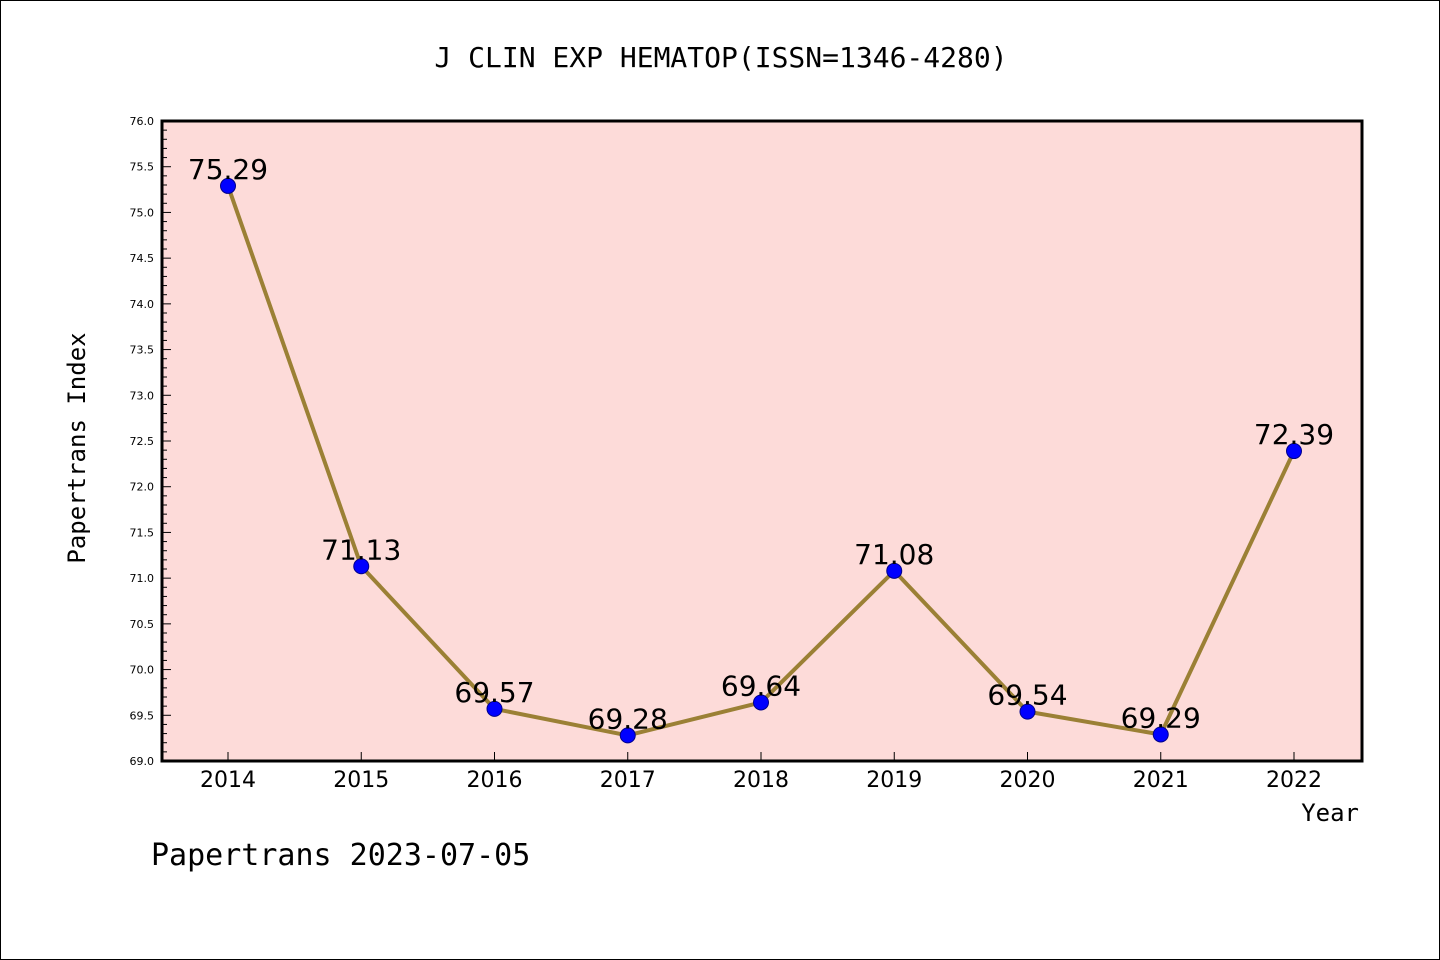 Image resolution: width=1440 pixels, height=960 pixels. What do you see at coordinates (894, 780) in the screenshot?
I see `x-tick-label: 2019` at bounding box center [894, 780].